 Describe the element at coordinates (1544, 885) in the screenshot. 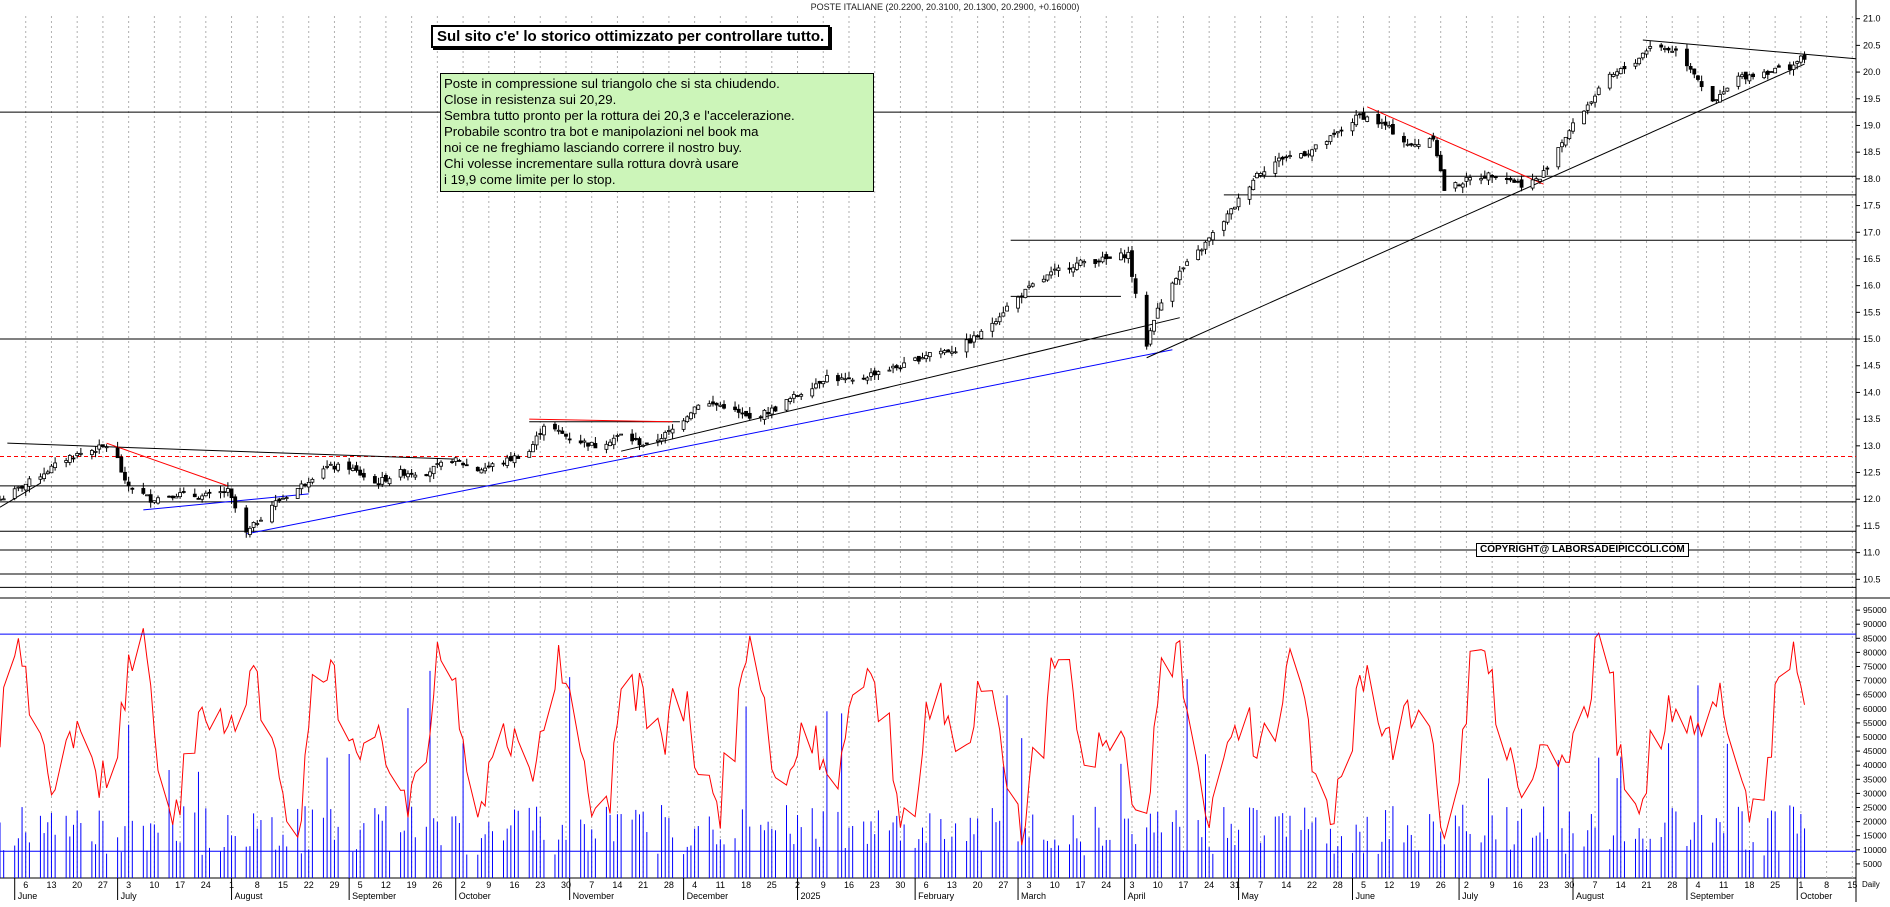

I see `x-tick-label: 23` at that location.